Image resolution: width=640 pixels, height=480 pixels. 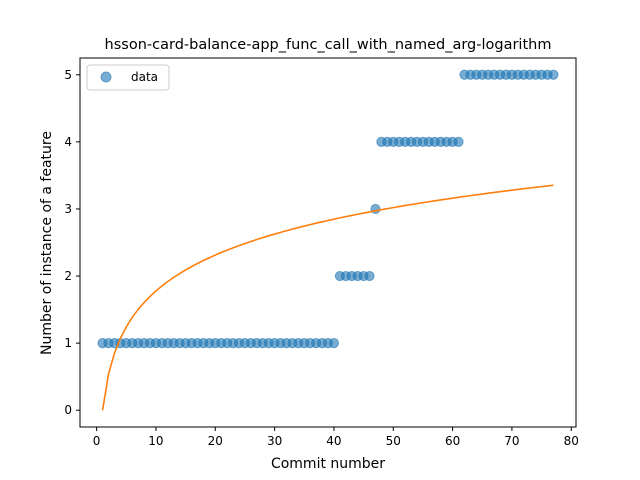 I want to click on x-tick-label: 0, so click(x=97, y=441).